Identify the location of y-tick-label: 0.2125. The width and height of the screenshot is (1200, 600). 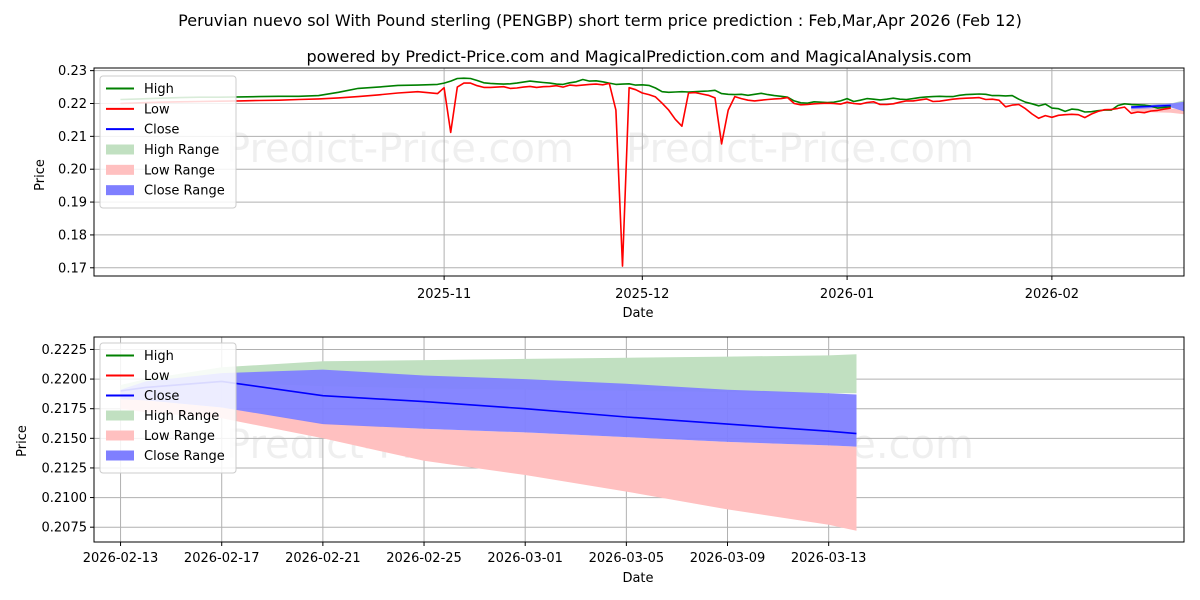
(65, 468).